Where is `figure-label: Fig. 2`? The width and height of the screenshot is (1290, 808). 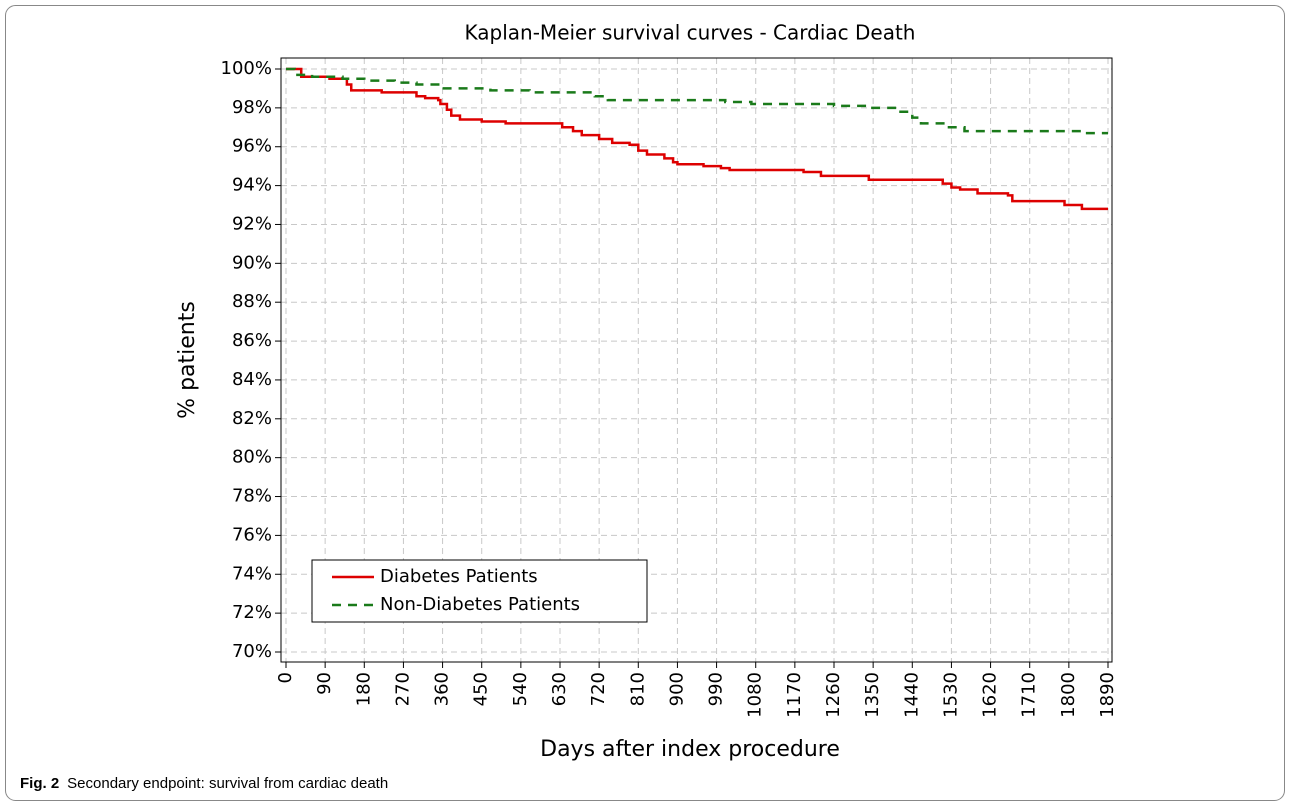 figure-label: Fig. 2 is located at coordinates (39, 783).